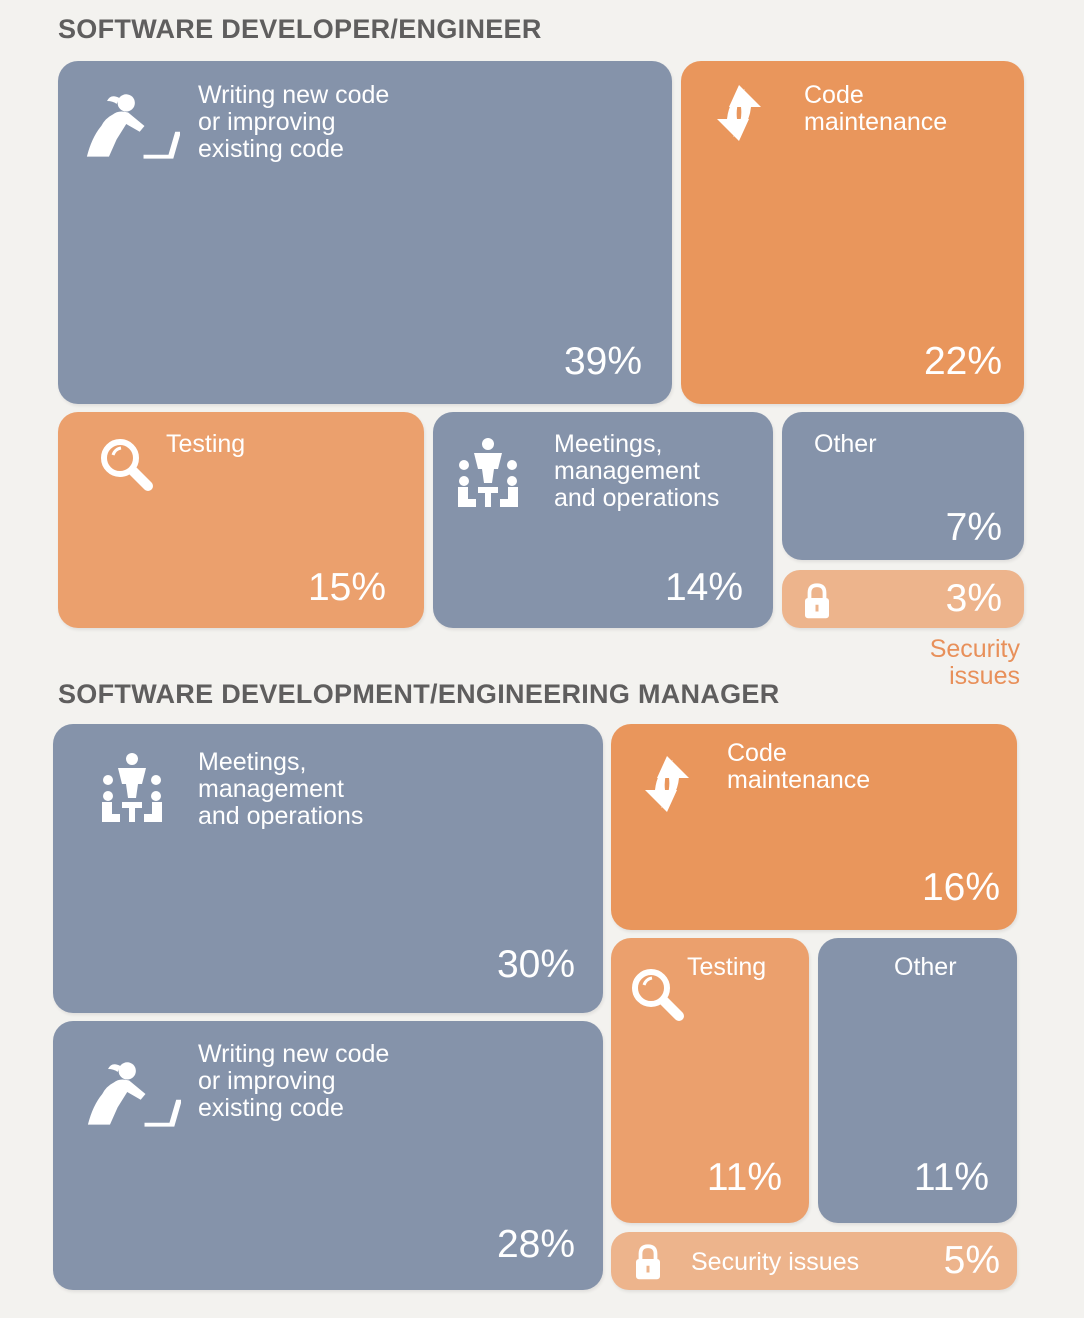 The height and width of the screenshot is (1318, 1084). What do you see at coordinates (974, 662) in the screenshot?
I see `security-issues-label: Security issues` at bounding box center [974, 662].